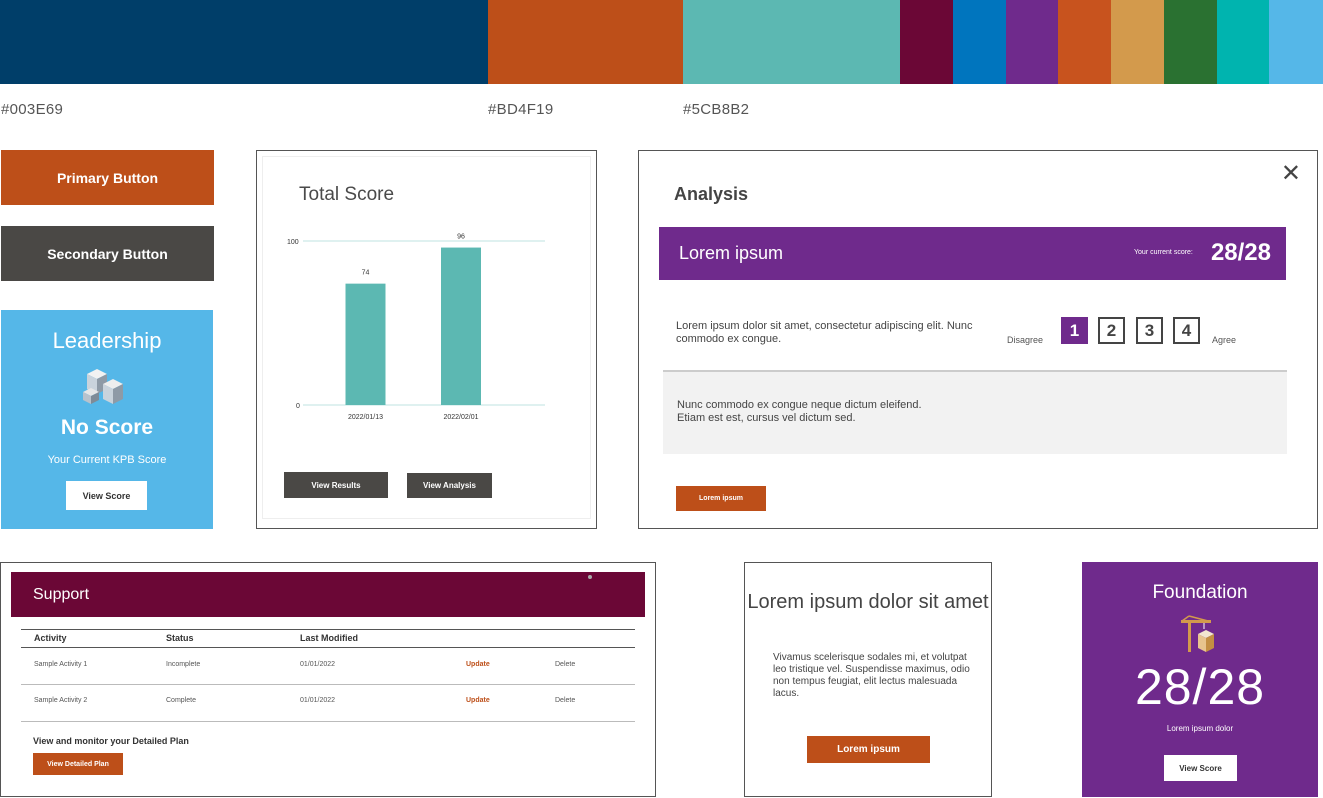 The width and height of the screenshot is (1323, 798). I want to click on row-activity: Sample Activity 1, so click(61, 664).